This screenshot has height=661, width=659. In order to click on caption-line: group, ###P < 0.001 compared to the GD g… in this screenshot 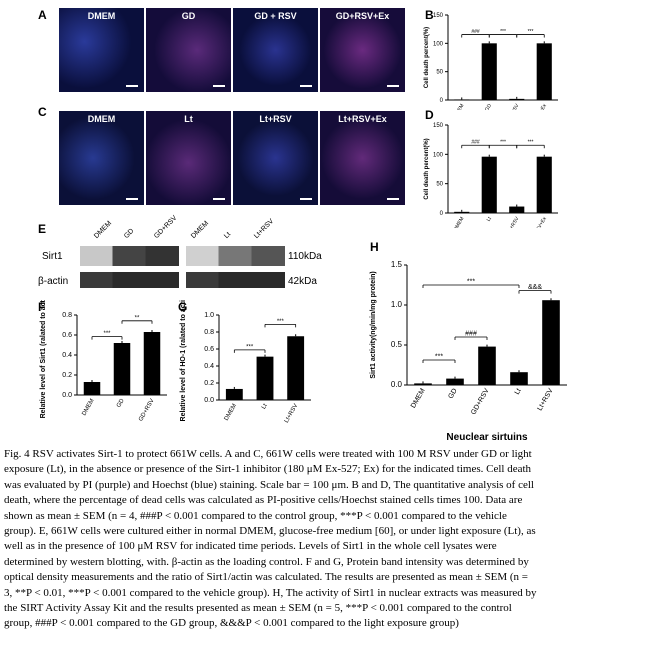, I will do `click(231, 623)`.